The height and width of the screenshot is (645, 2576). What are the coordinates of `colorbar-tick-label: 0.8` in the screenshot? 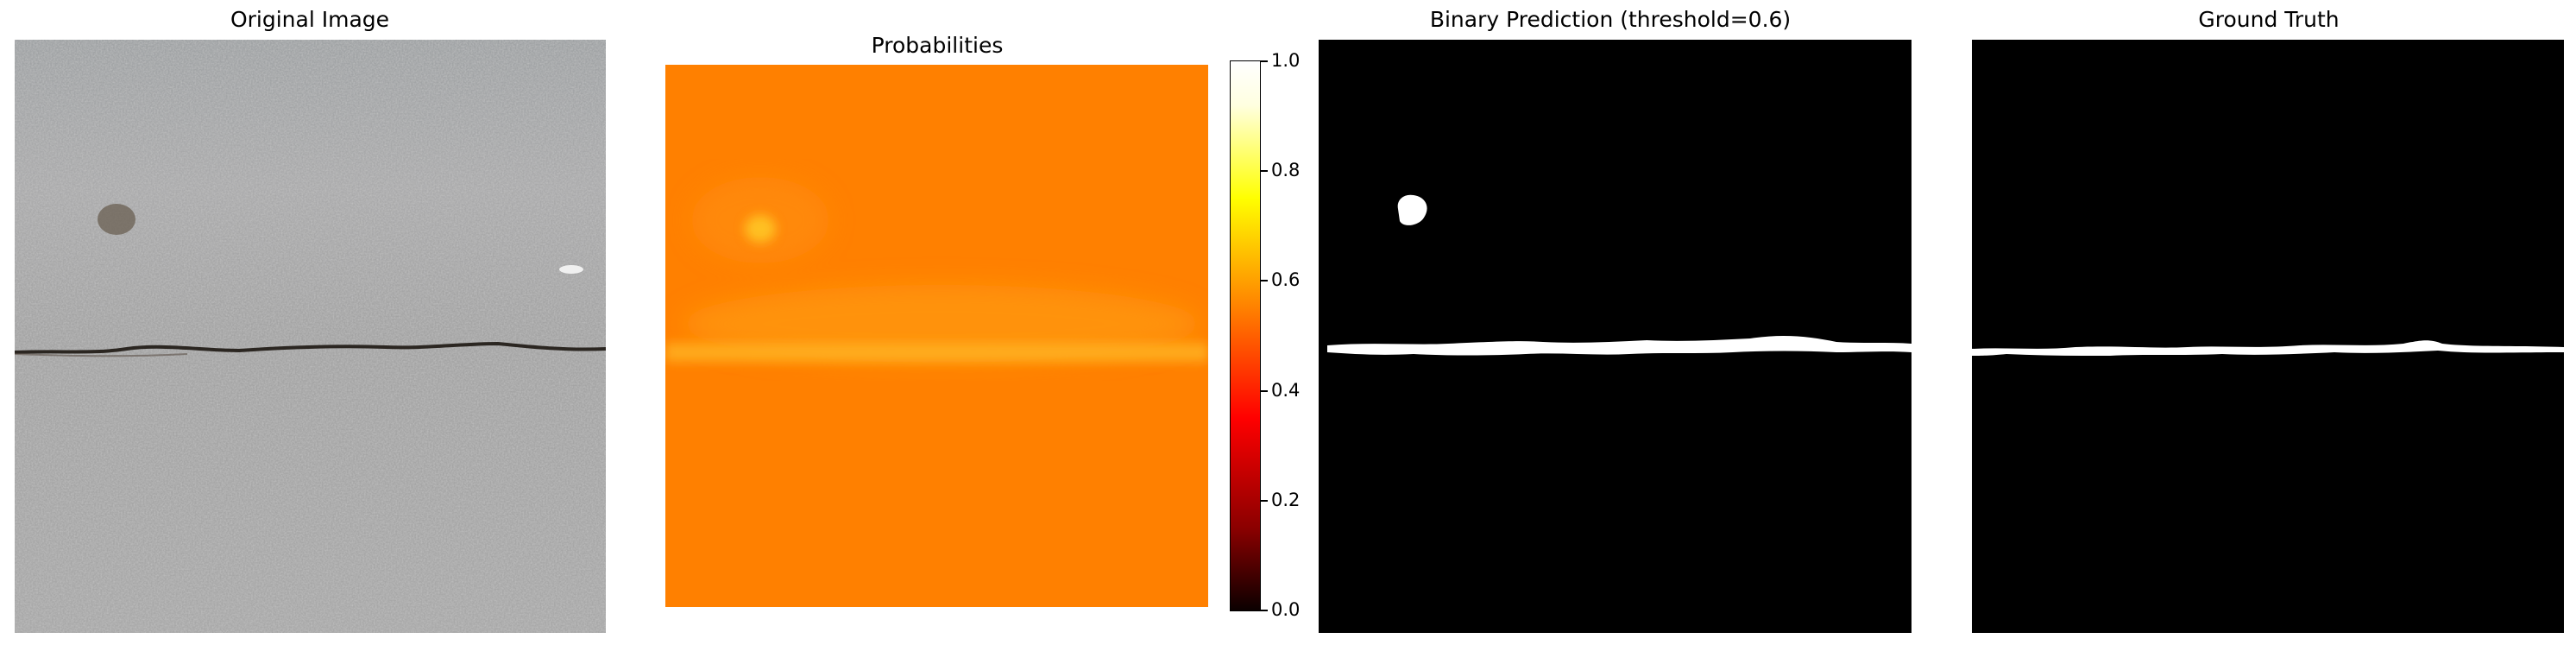 It's located at (1286, 170).